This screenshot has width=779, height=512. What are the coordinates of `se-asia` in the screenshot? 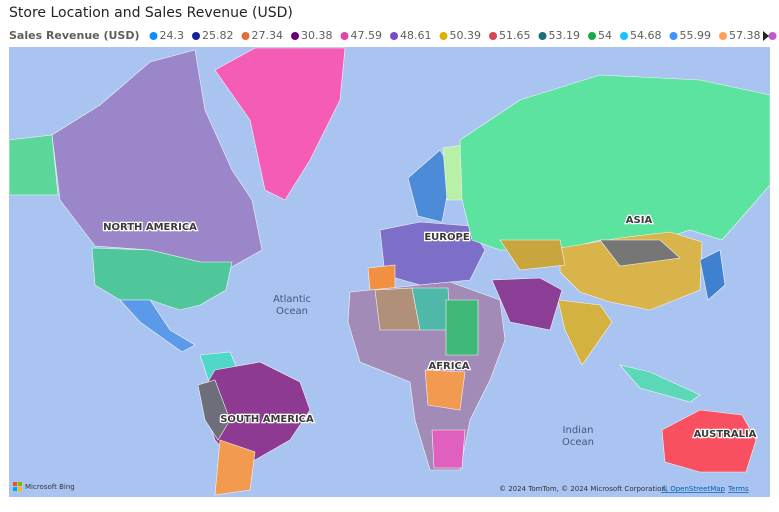 It's located at (660, 383).